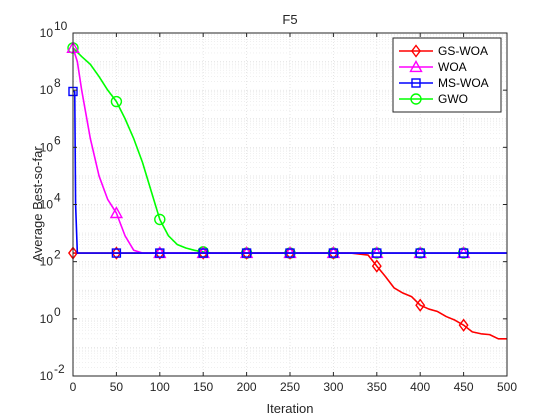 This screenshot has height=420, width=560. Describe the element at coordinates (290, 387) in the screenshot. I see `x-tick-label: 250` at that location.